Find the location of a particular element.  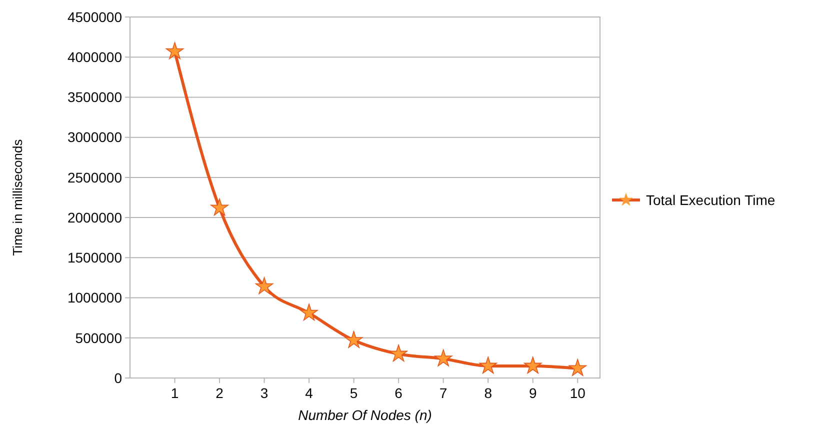

x-tick-label: 6 is located at coordinates (398, 393).